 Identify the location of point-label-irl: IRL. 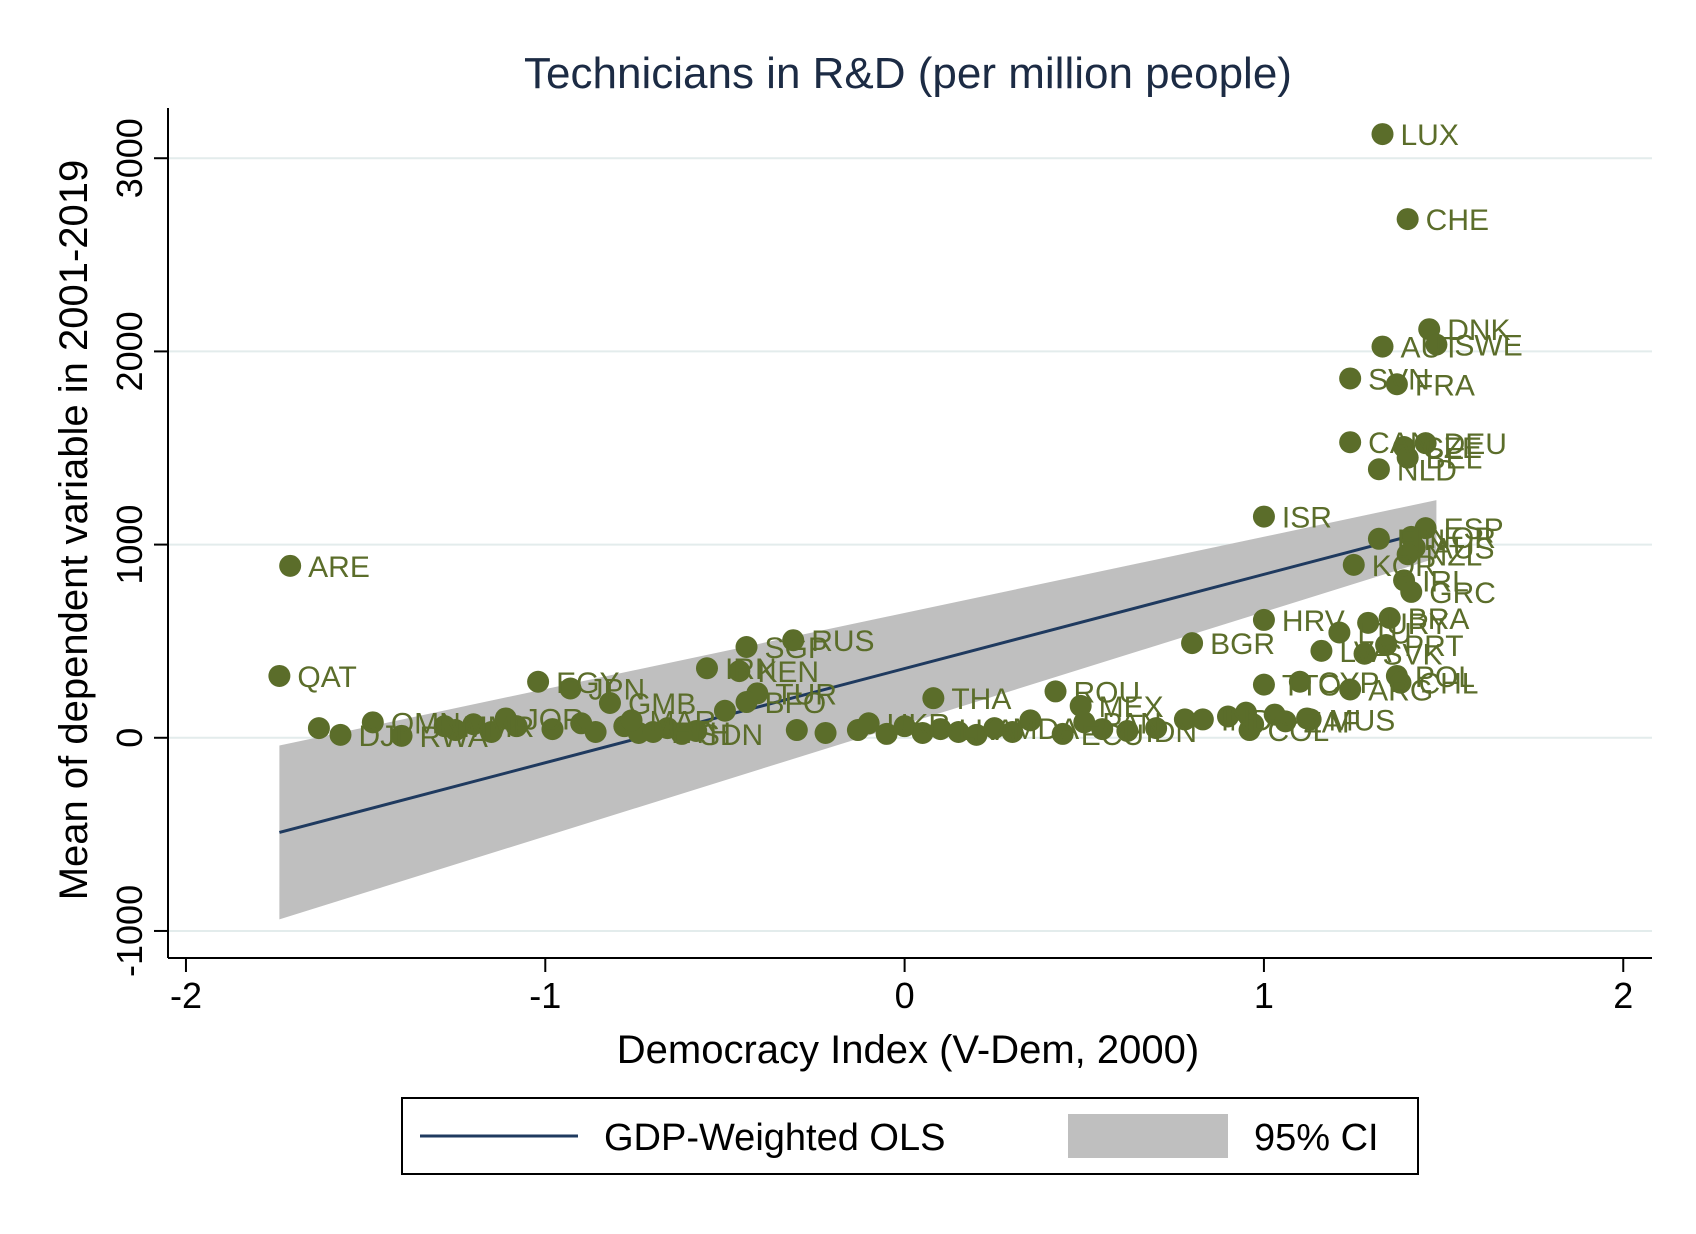
(1445, 581).